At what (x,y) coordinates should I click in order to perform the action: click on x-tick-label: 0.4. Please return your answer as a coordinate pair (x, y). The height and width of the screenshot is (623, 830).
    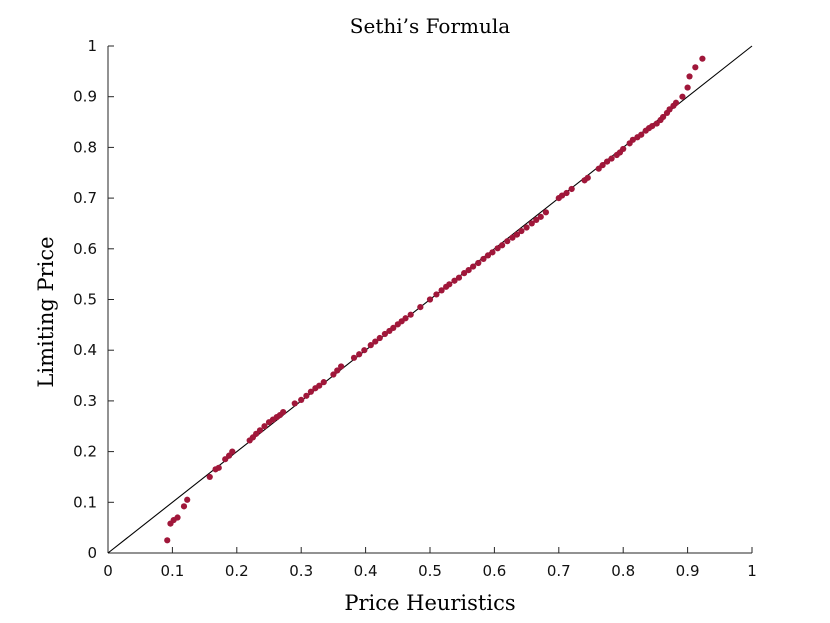
    Looking at the image, I should click on (366, 571).